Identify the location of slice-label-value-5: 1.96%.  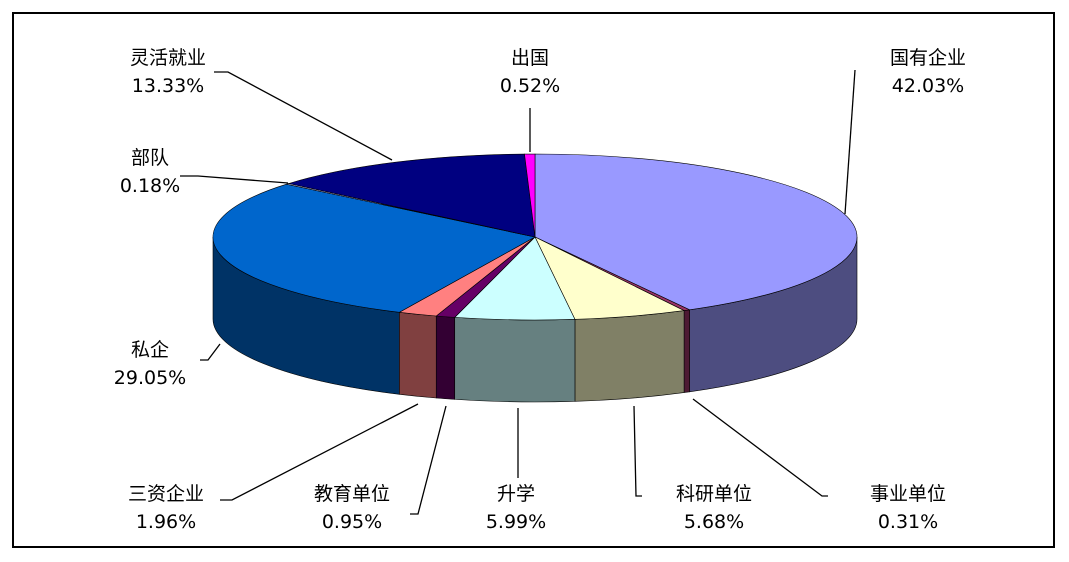
(166, 522).